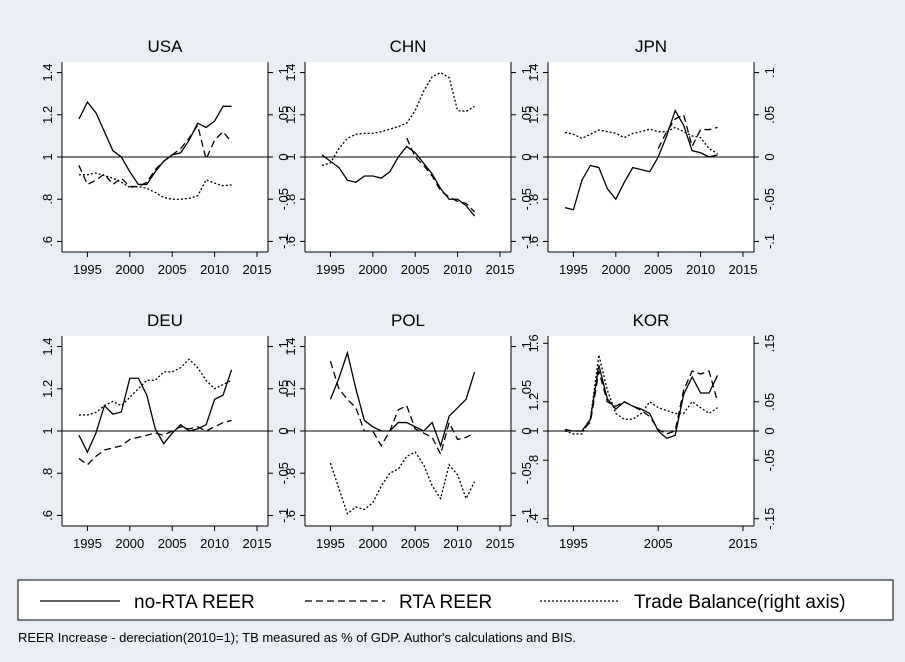 Image resolution: width=905 pixels, height=662 pixels. Describe the element at coordinates (769, 343) in the screenshot. I see `y2-tick-label: .15` at that location.